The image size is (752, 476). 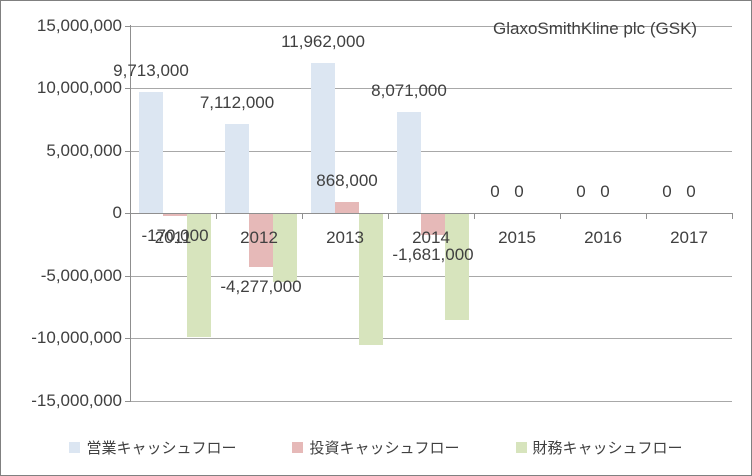 What do you see at coordinates (323, 41) in the screenshot?
I see `data-label-operating-2013: 11,962,000` at bounding box center [323, 41].